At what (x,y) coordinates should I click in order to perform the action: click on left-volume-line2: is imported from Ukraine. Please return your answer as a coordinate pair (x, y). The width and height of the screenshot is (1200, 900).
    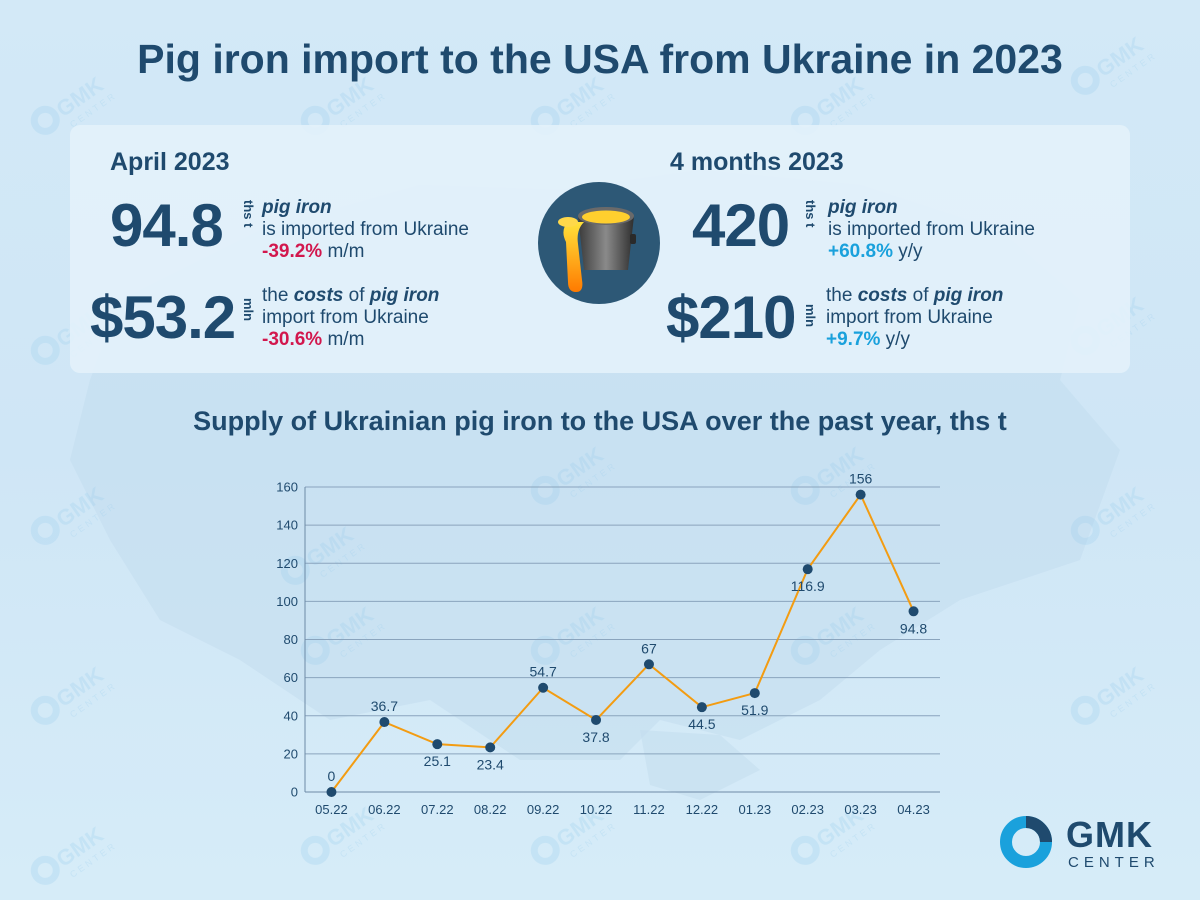
    Looking at the image, I should click on (365, 229).